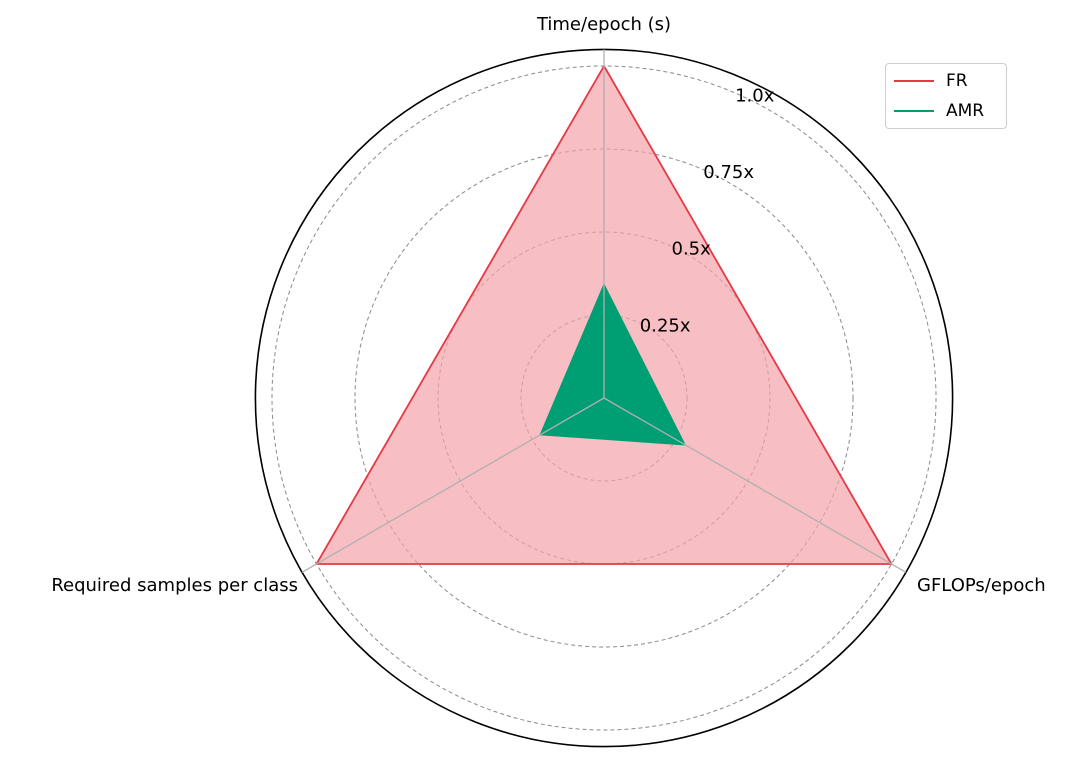 This screenshot has height=757, width=1079. What do you see at coordinates (939, 111) in the screenshot?
I see `legend-item-amr: AMR` at bounding box center [939, 111].